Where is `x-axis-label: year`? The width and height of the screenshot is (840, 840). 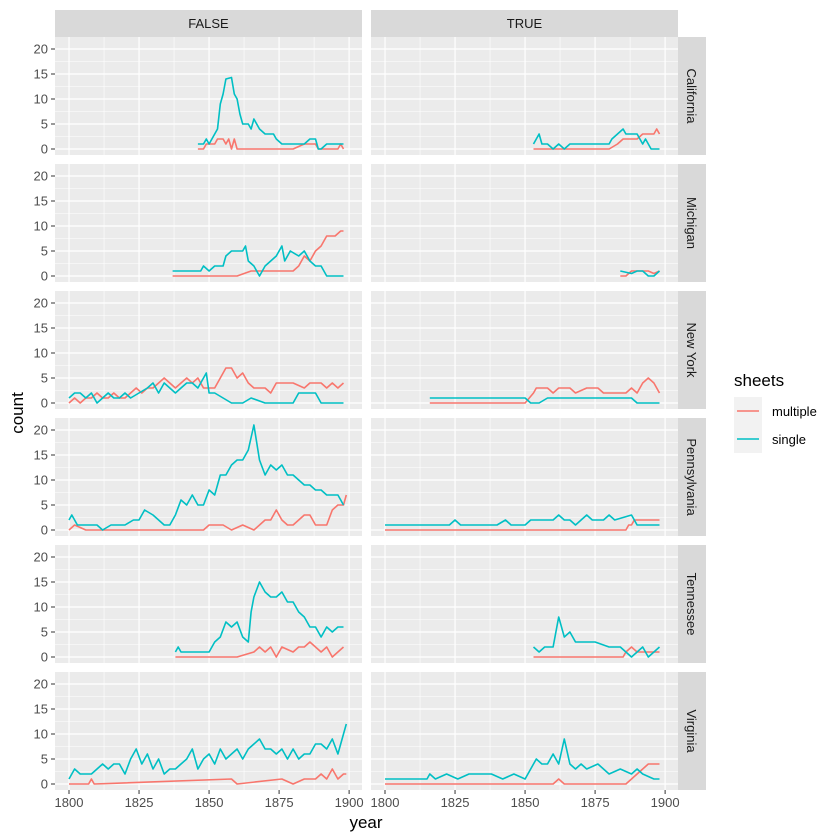 x-axis-label: year is located at coordinates (365, 822).